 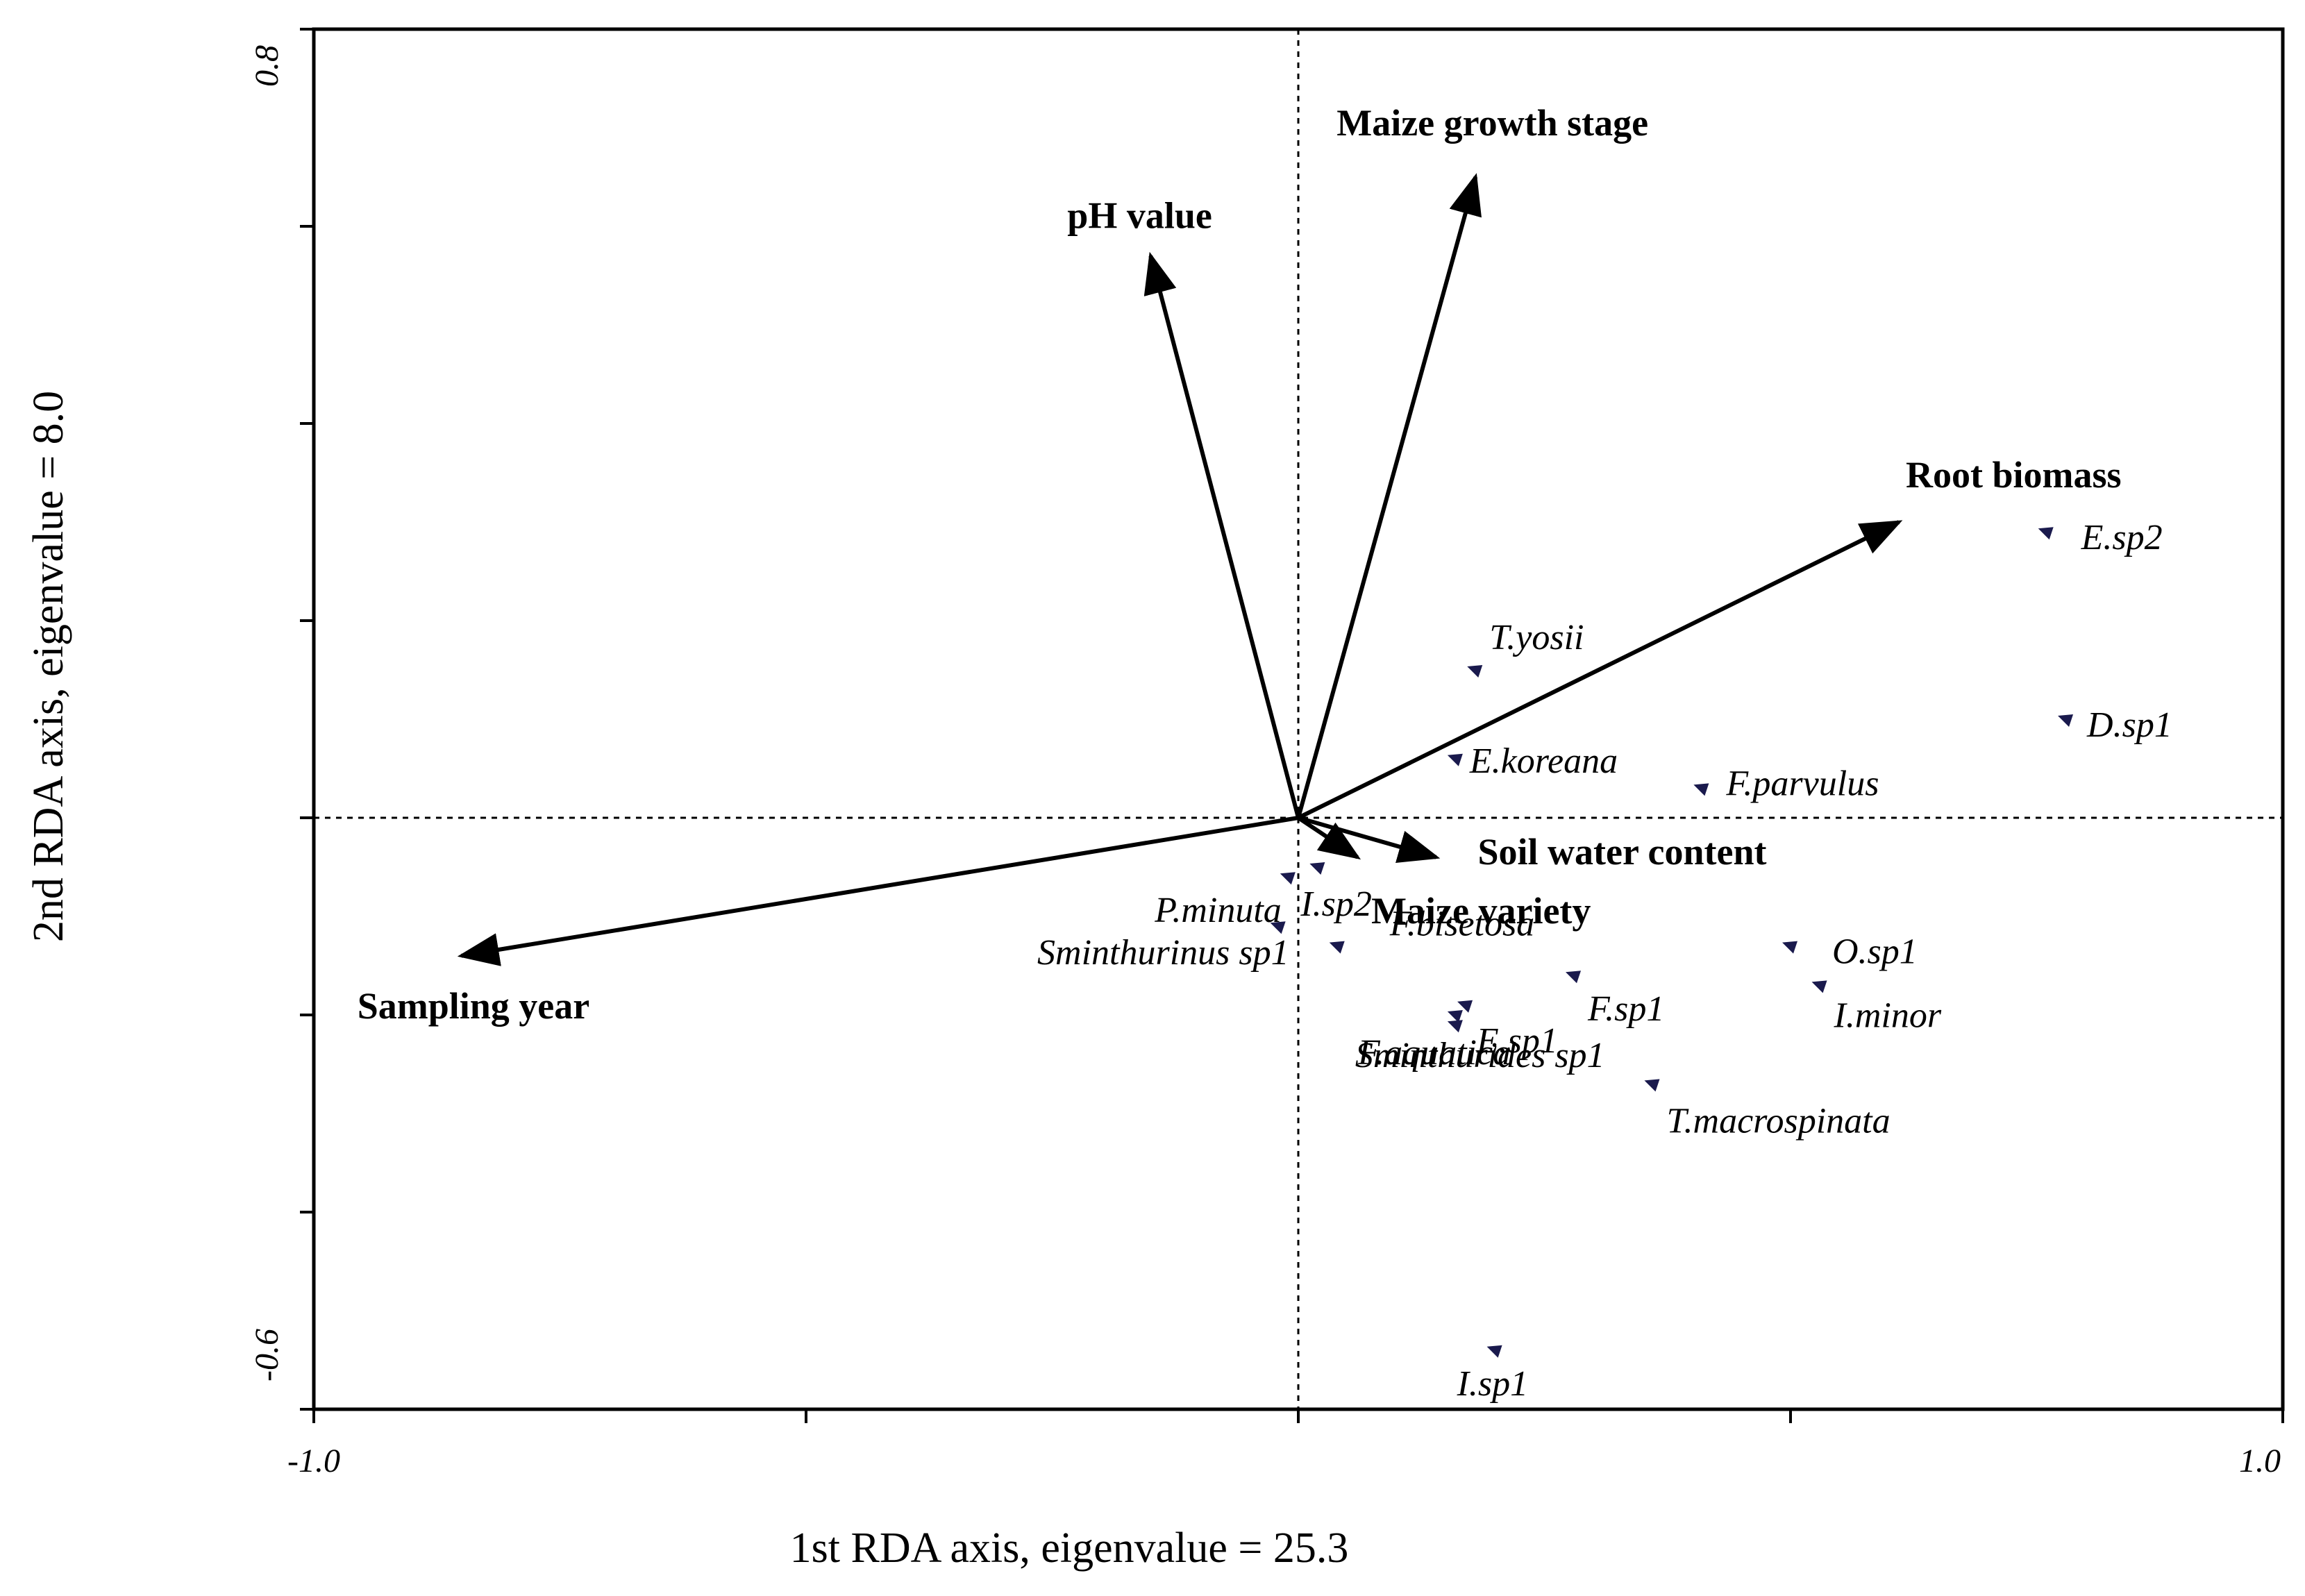 What do you see at coordinates (1218, 910) in the screenshot?
I see `species-label-5: P.minuta` at bounding box center [1218, 910].